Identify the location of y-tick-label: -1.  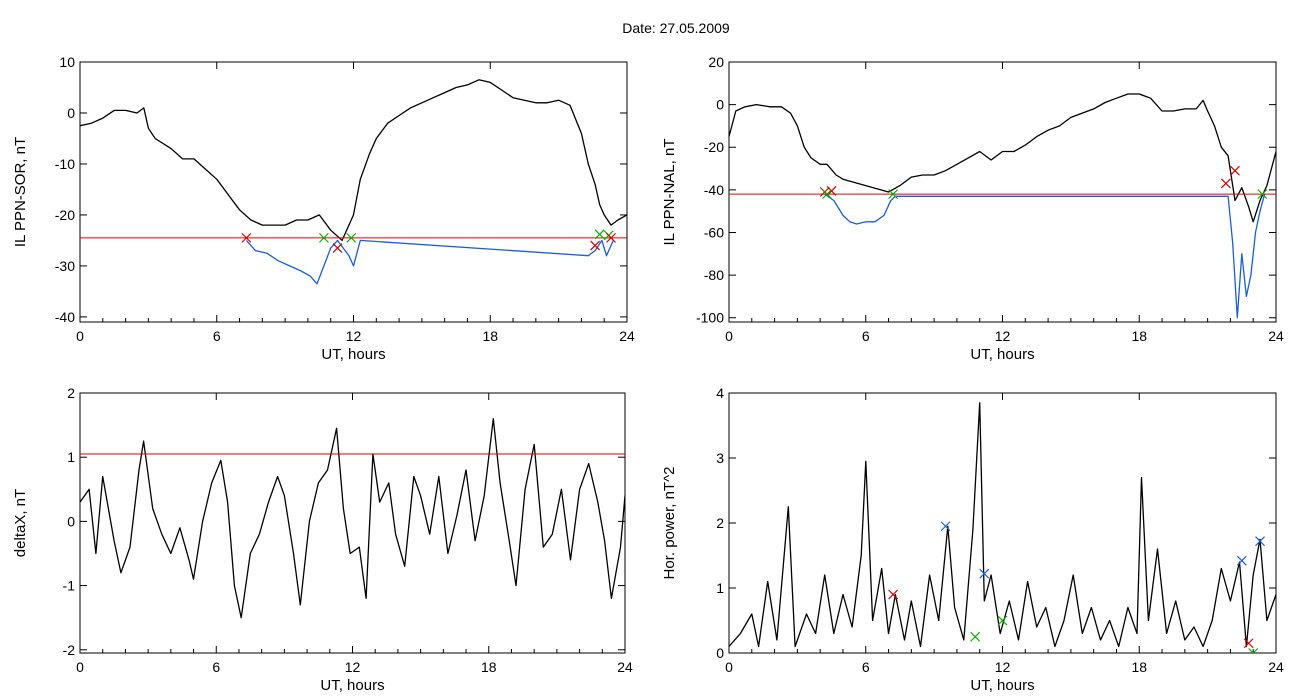
(69, 586).